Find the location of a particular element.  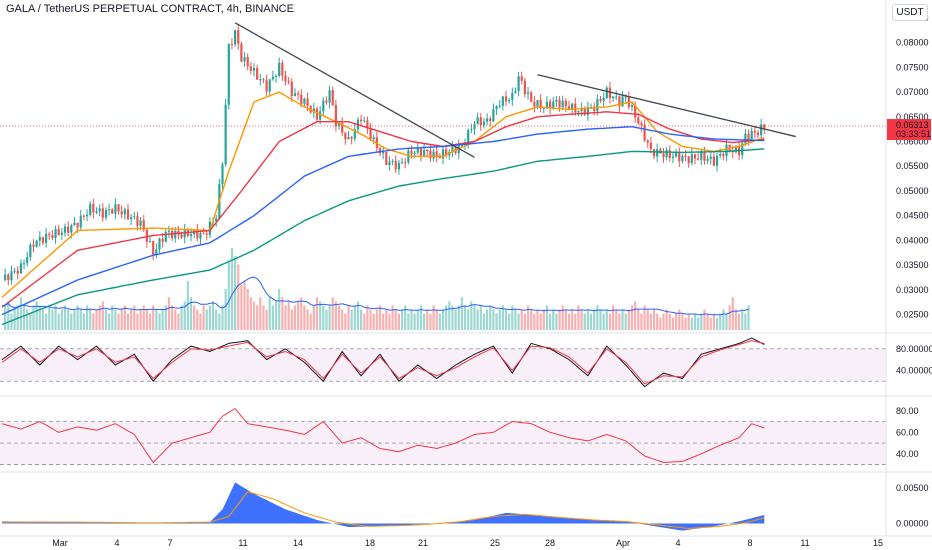

time-tick-label: 18 is located at coordinates (370, 543).